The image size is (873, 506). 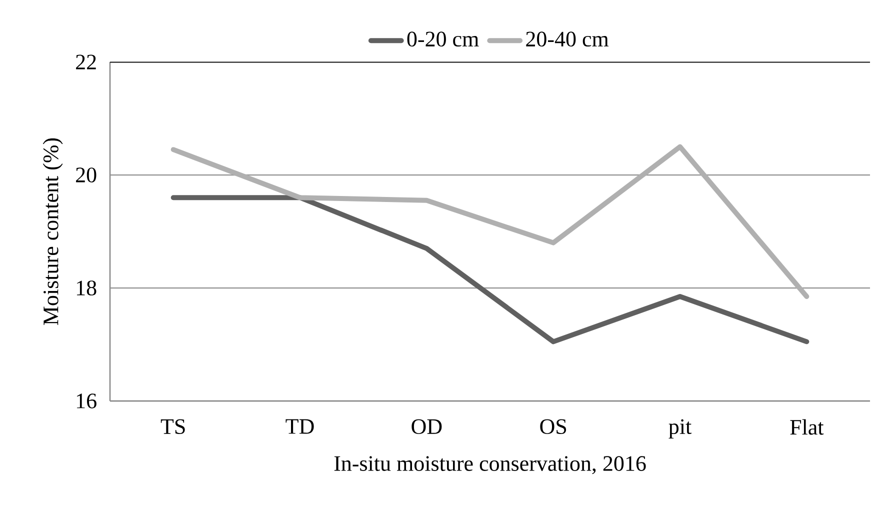 What do you see at coordinates (553, 426) in the screenshot?
I see `x-tick-label: OS` at bounding box center [553, 426].